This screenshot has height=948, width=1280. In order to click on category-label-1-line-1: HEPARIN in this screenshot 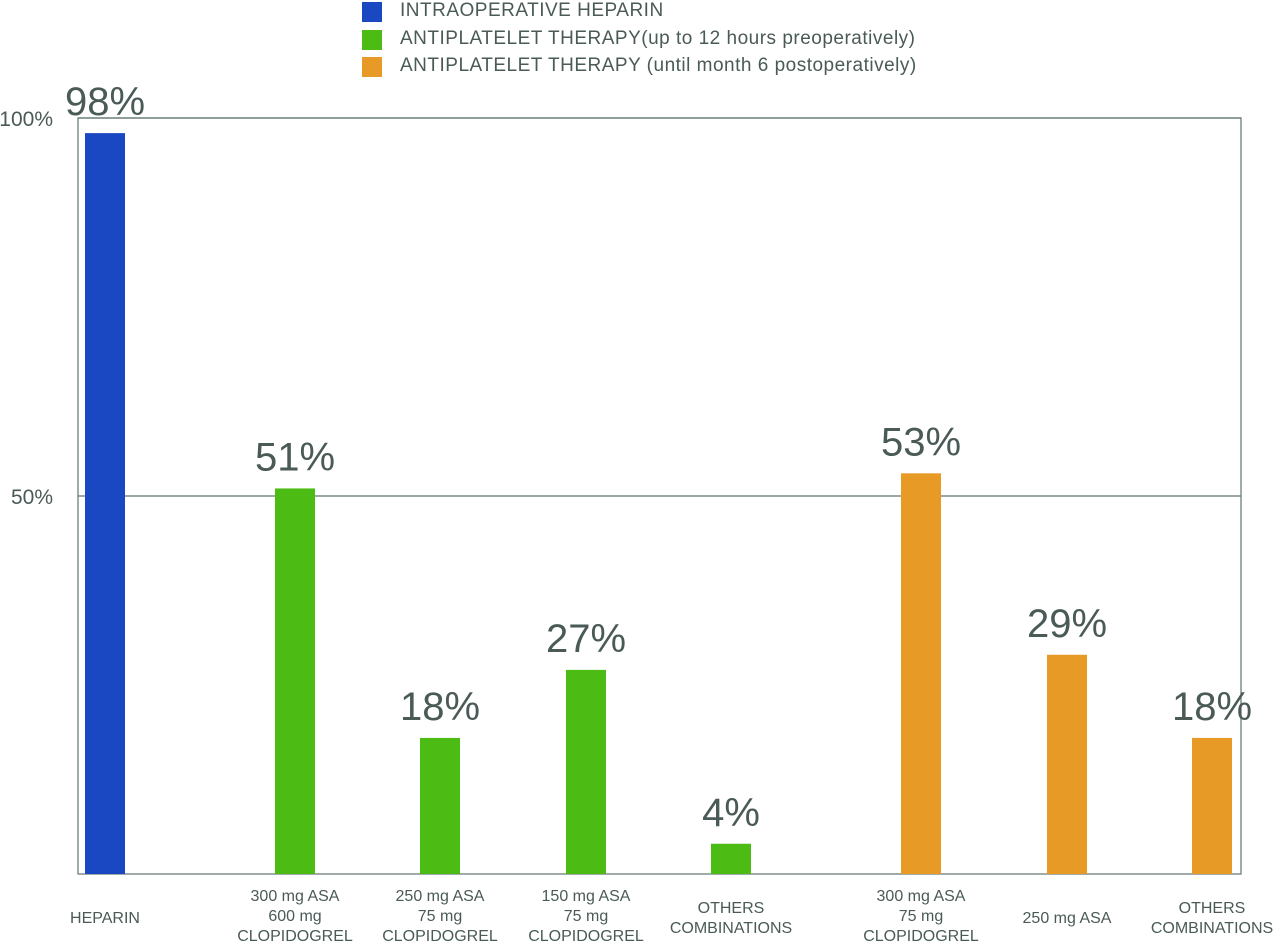, I will do `click(105, 918)`.